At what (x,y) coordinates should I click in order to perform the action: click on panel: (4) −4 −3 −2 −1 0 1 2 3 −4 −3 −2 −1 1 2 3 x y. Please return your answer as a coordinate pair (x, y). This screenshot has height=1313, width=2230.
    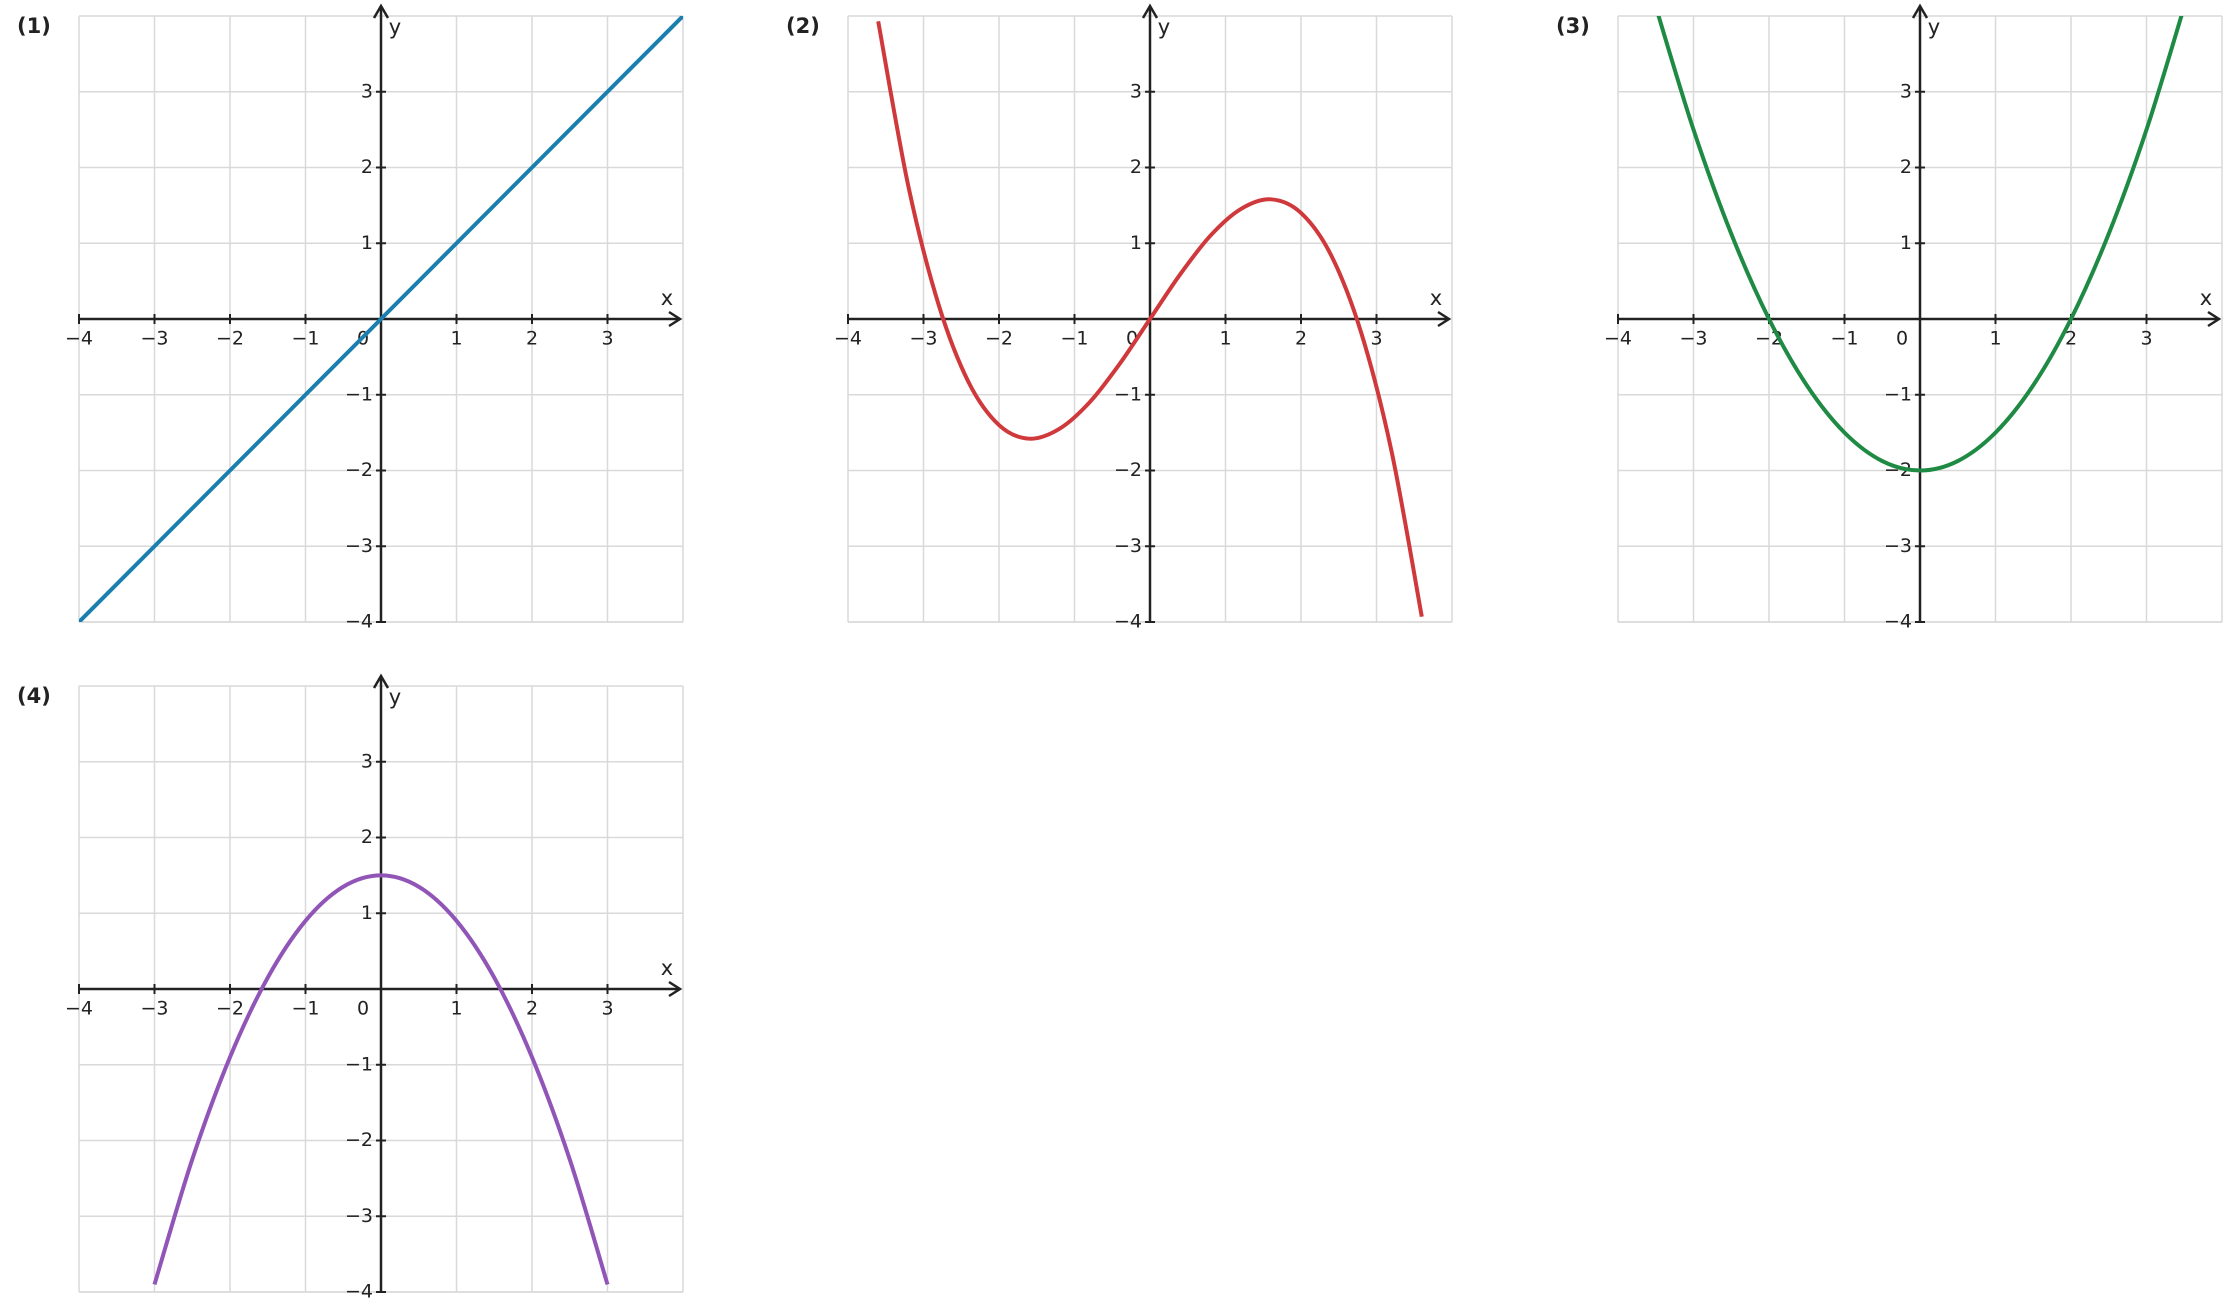
    Looking at the image, I should click on (350, 988).